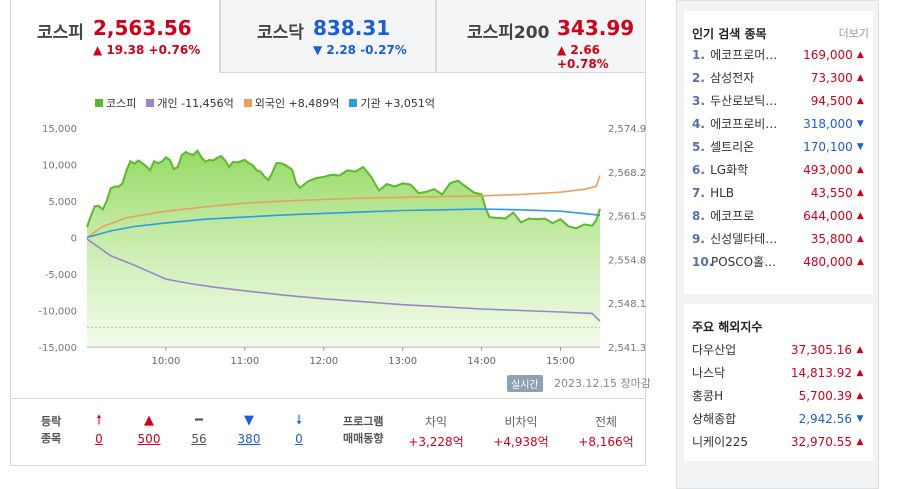  Describe the element at coordinates (323, 361) in the screenshot. I see `x-tick-label: 12:00` at that location.